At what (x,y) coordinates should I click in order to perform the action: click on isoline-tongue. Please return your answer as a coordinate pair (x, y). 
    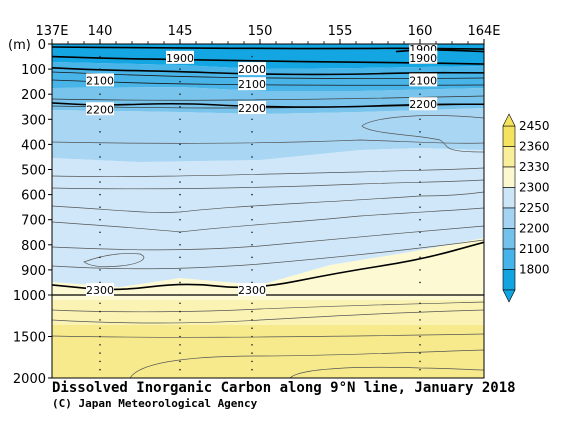
    Looking at the image, I should click on (422, 134).